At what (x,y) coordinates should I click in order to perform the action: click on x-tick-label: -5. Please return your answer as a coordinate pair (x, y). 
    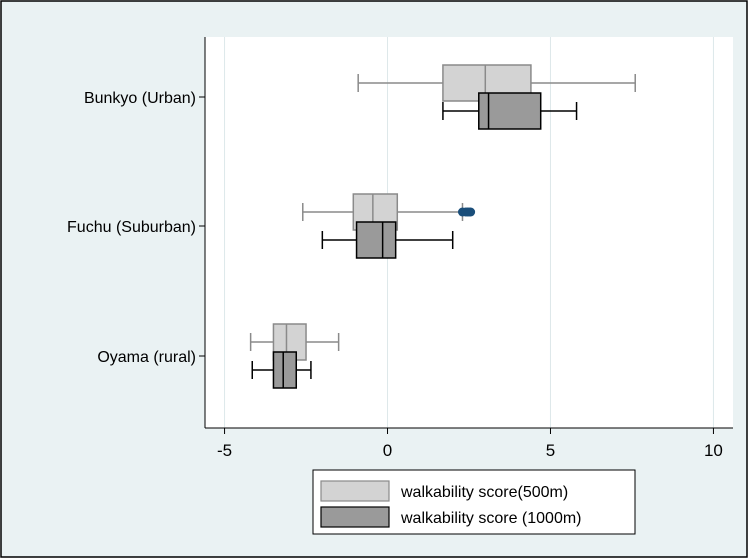
    Looking at the image, I should click on (224, 450).